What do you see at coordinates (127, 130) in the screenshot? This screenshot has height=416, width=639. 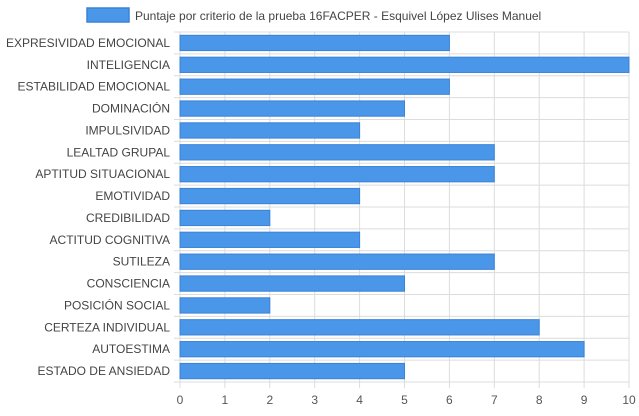 I see `category-label: IMPULSIVIDAD` at bounding box center [127, 130].